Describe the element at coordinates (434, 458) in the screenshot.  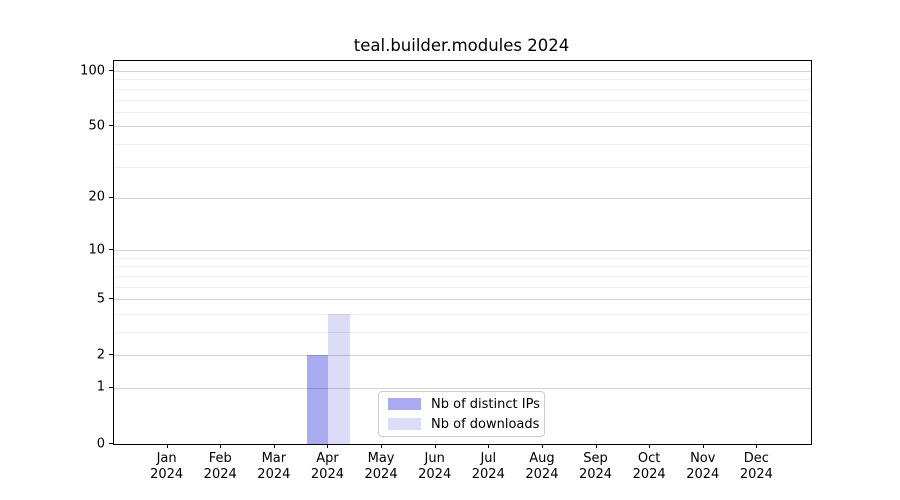
I see `x-tick-month: Jun` at that location.